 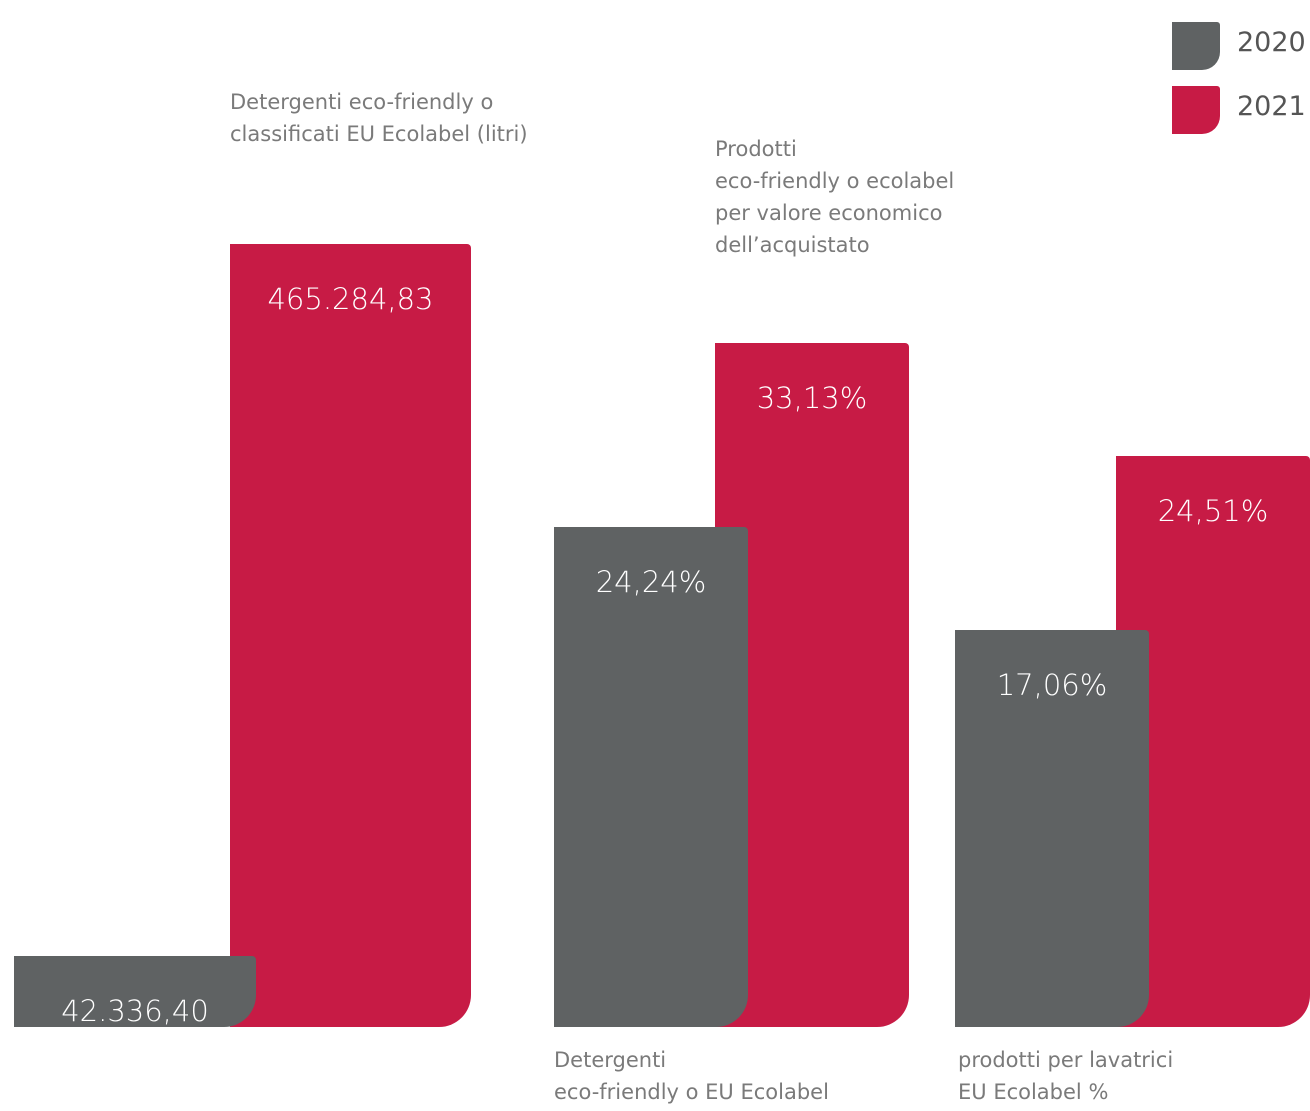 I want to click on value-label: 24,51%, so click(x=1213, y=511).